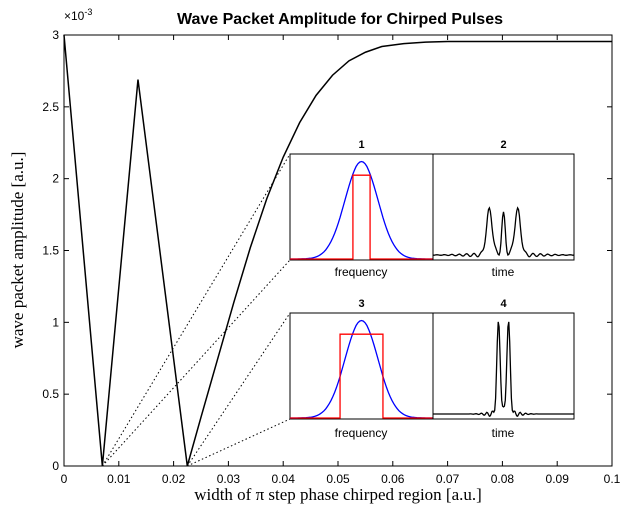 The width and height of the screenshot is (622, 510). Describe the element at coordinates (361, 145) in the screenshot. I see `inset-title: 1` at that location.